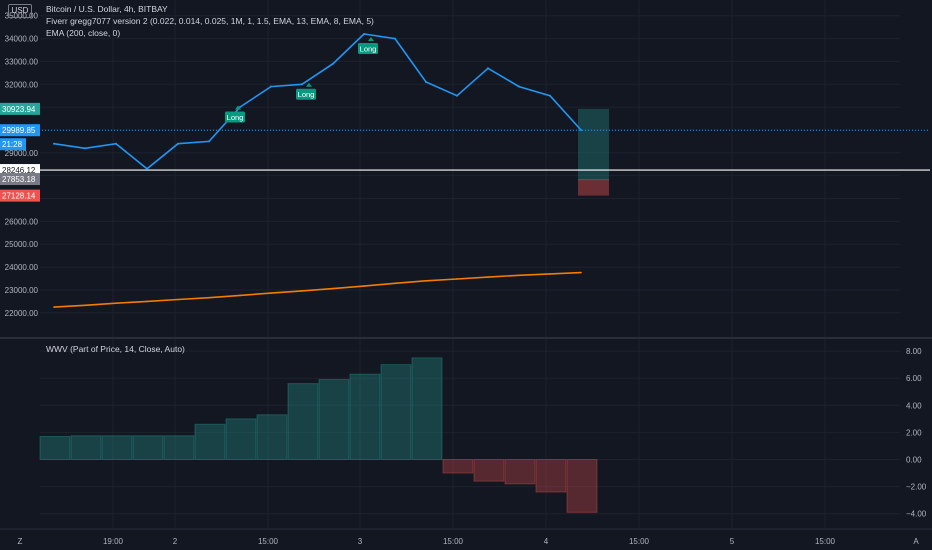 This screenshot has width=932, height=550. What do you see at coordinates (22, 313) in the screenshot?
I see `price-axis-tick: 22000.00` at bounding box center [22, 313].